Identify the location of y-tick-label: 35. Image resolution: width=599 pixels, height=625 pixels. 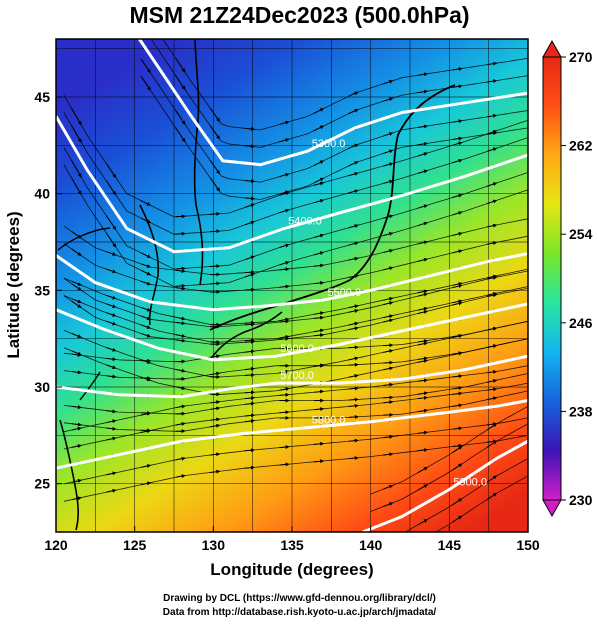
(42, 290).